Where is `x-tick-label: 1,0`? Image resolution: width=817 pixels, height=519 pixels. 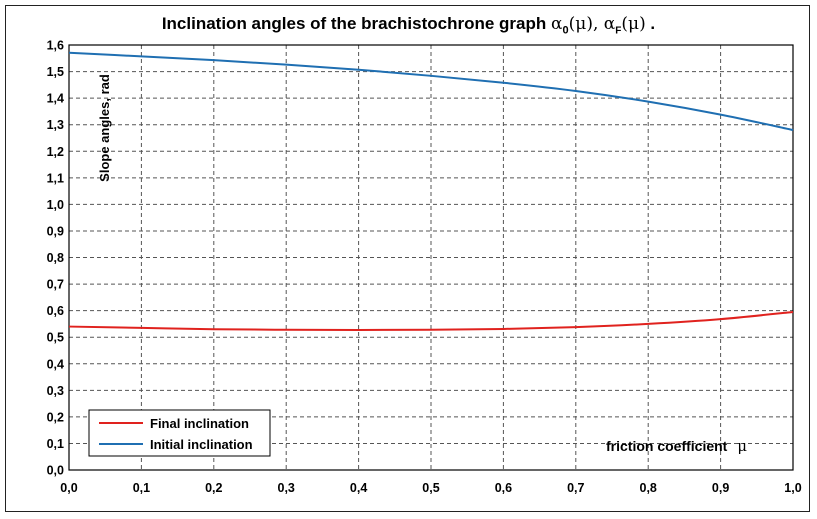
x-tick-label: 1,0 is located at coordinates (792, 488).